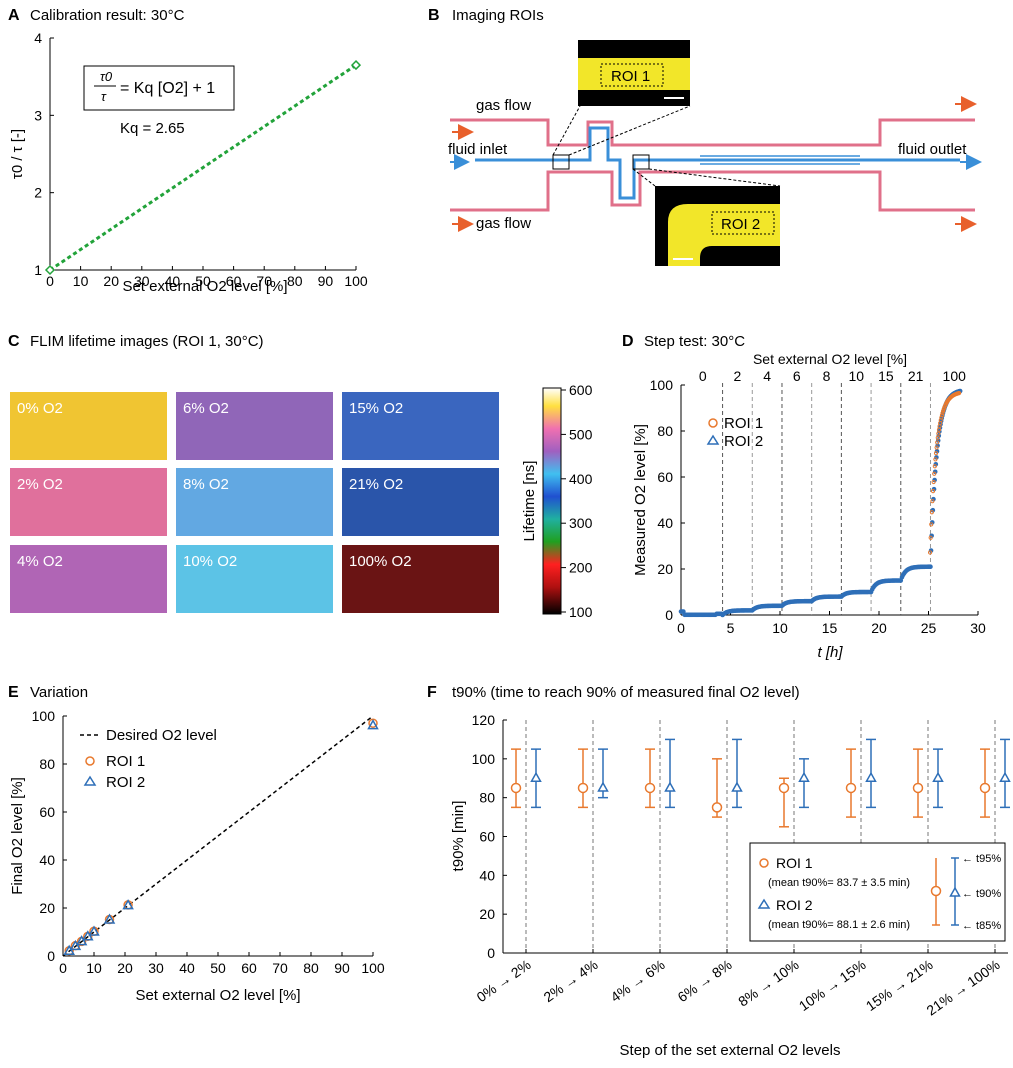  What do you see at coordinates (822, 493) in the screenshot?
I see `panel-d-data: 0 2 4 6 8 10 15 21 100` at bounding box center [822, 493].